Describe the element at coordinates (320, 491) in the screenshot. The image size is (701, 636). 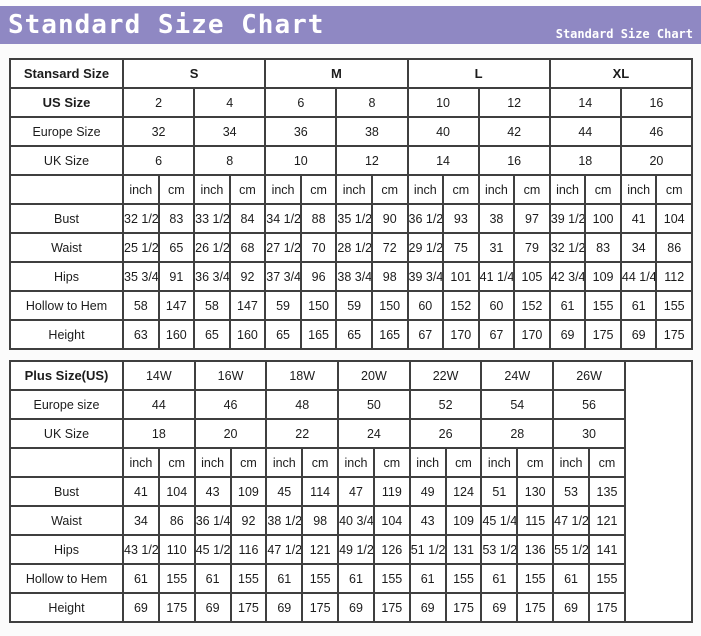
I see `cm-cell: 114` at that location.